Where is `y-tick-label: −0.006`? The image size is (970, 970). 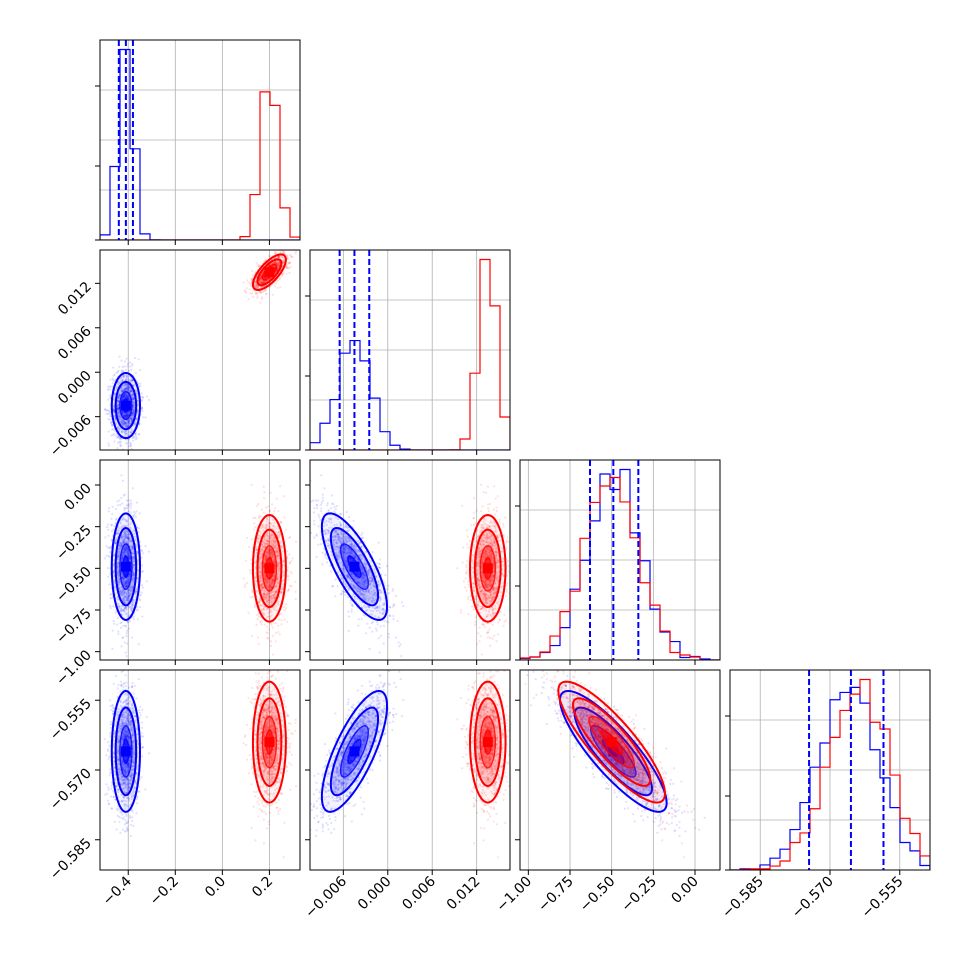 y-tick-label: −0.006 is located at coordinates (71, 436).